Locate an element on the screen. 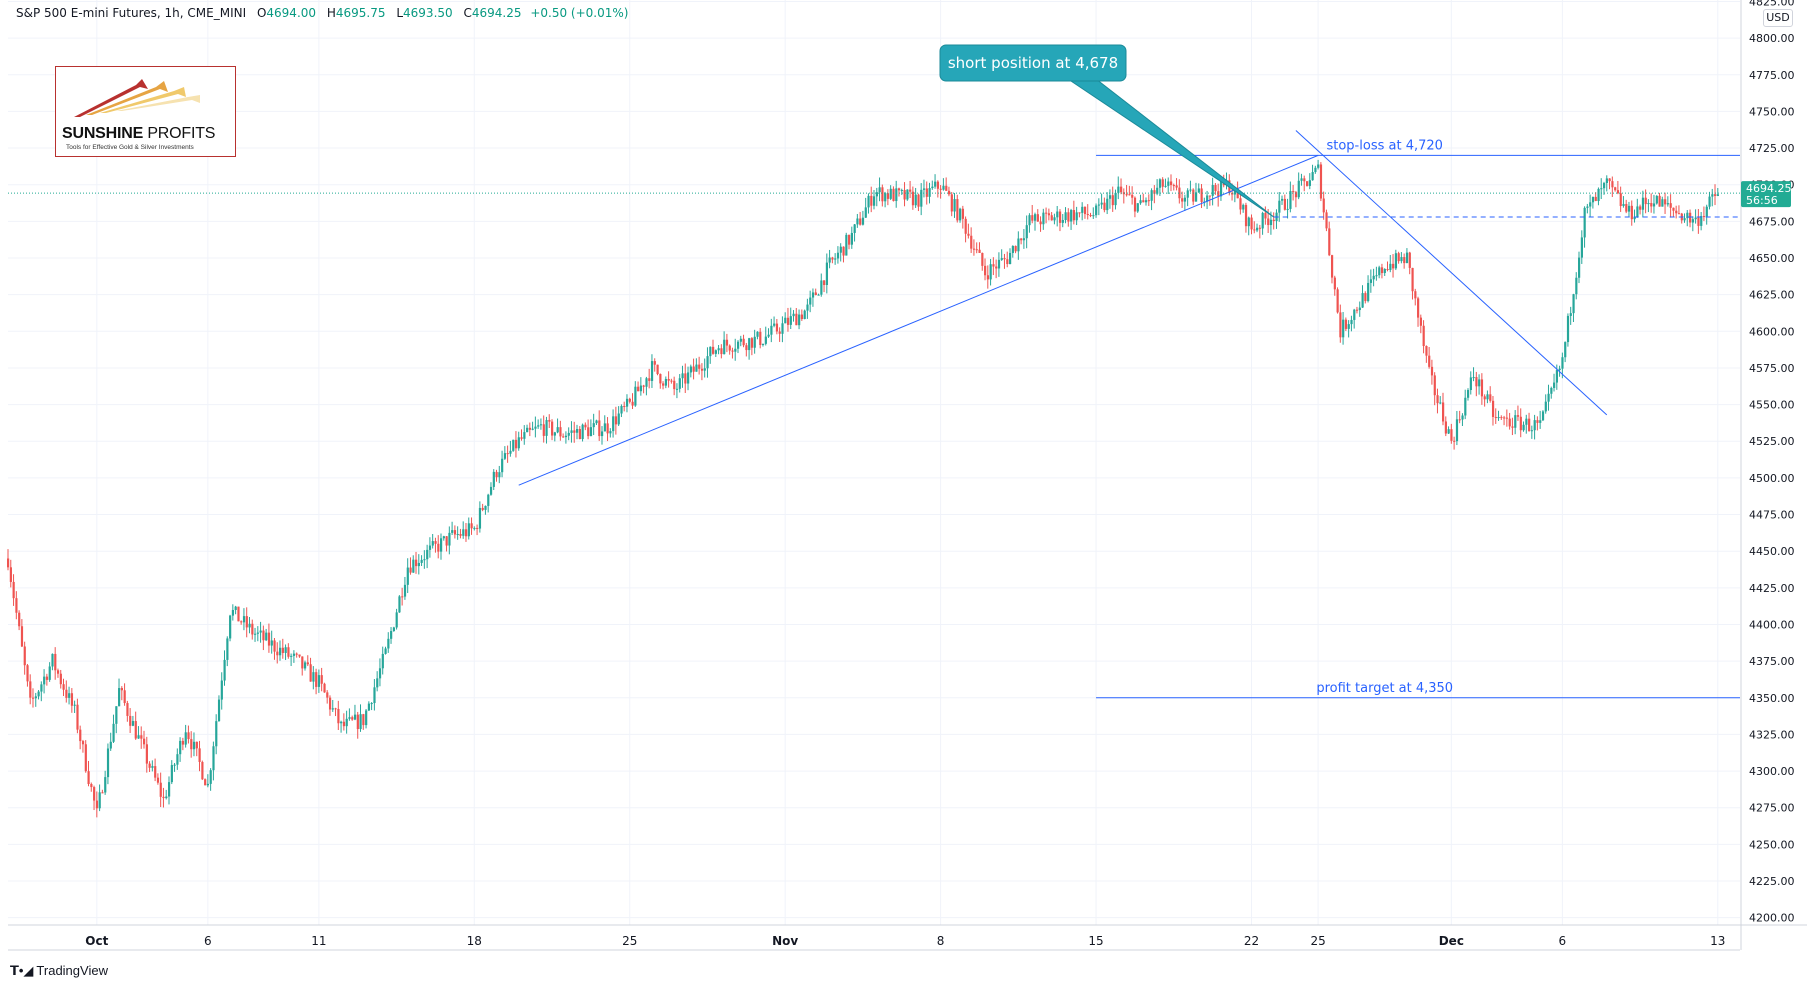 This screenshot has height=986, width=1807. currency-badge: USD is located at coordinates (1778, 18).